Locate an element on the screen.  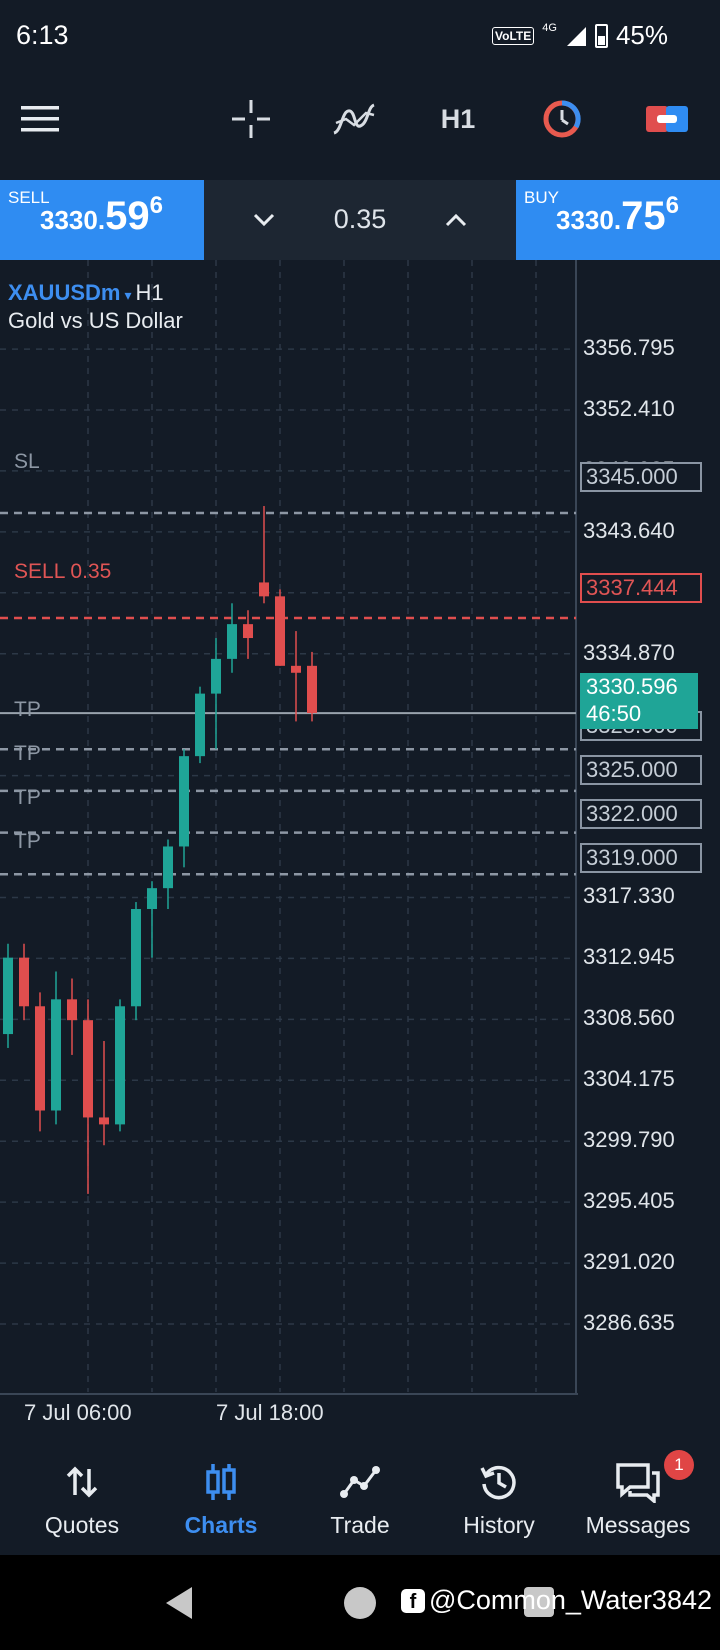
crosshair-button is located at coordinates (251, 119).